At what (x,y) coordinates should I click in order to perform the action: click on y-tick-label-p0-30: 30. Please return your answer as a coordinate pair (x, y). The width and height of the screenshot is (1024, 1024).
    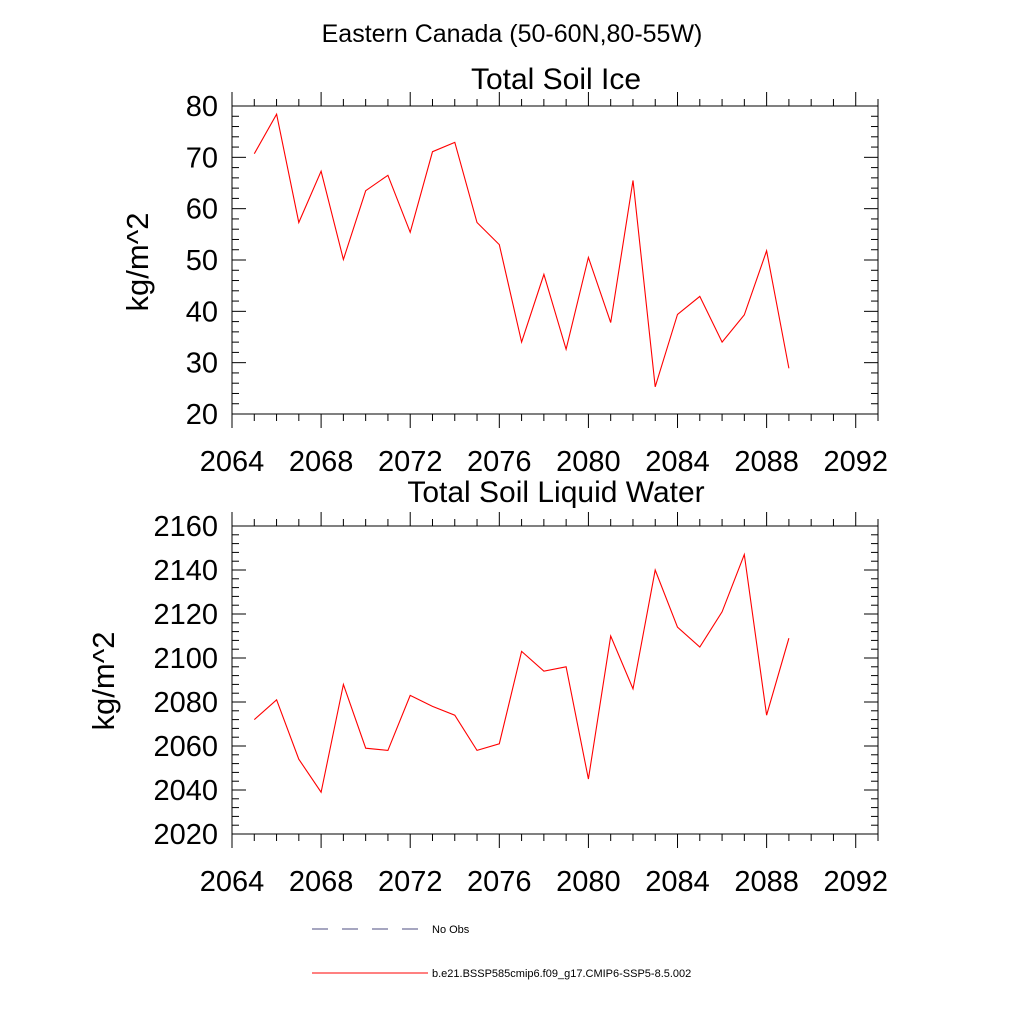
    Looking at the image, I should click on (202, 364).